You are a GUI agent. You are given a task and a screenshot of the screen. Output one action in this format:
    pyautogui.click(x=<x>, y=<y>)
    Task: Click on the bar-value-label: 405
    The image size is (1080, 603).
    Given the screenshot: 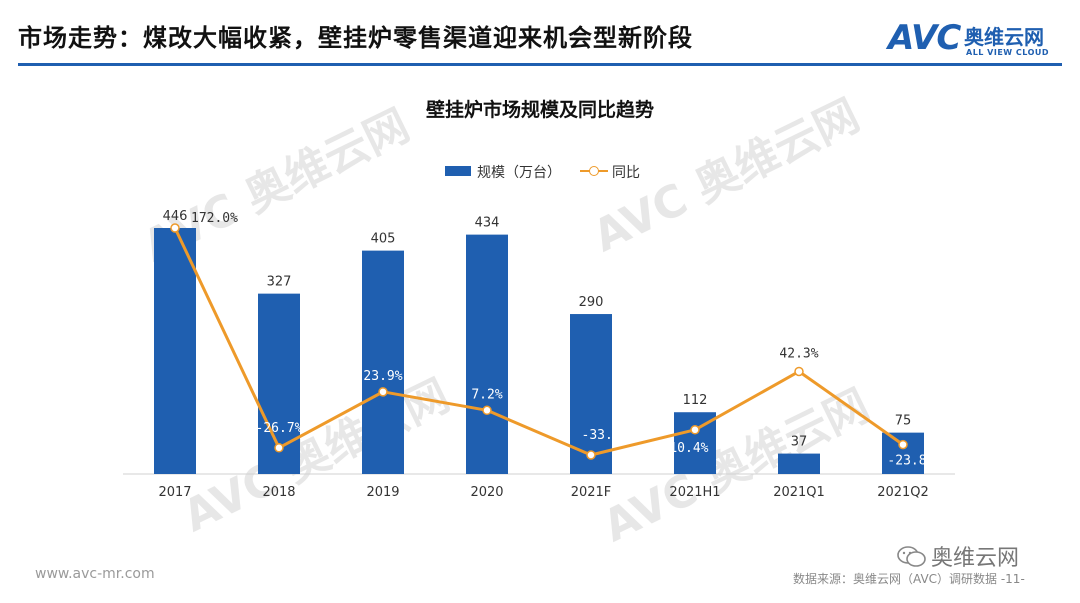 What is the action you would take?
    pyautogui.click(x=383, y=239)
    